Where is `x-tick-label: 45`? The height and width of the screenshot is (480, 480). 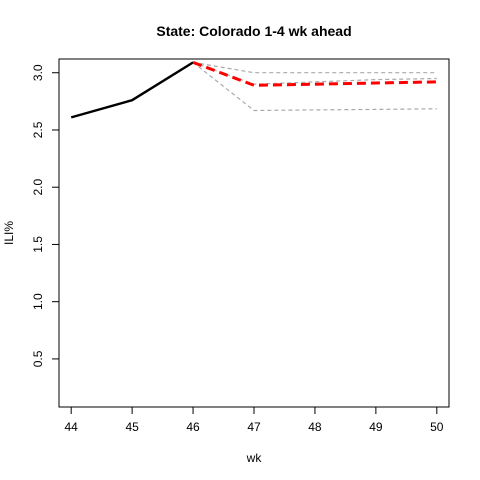 x-tick-label: 45 is located at coordinates (132, 427).